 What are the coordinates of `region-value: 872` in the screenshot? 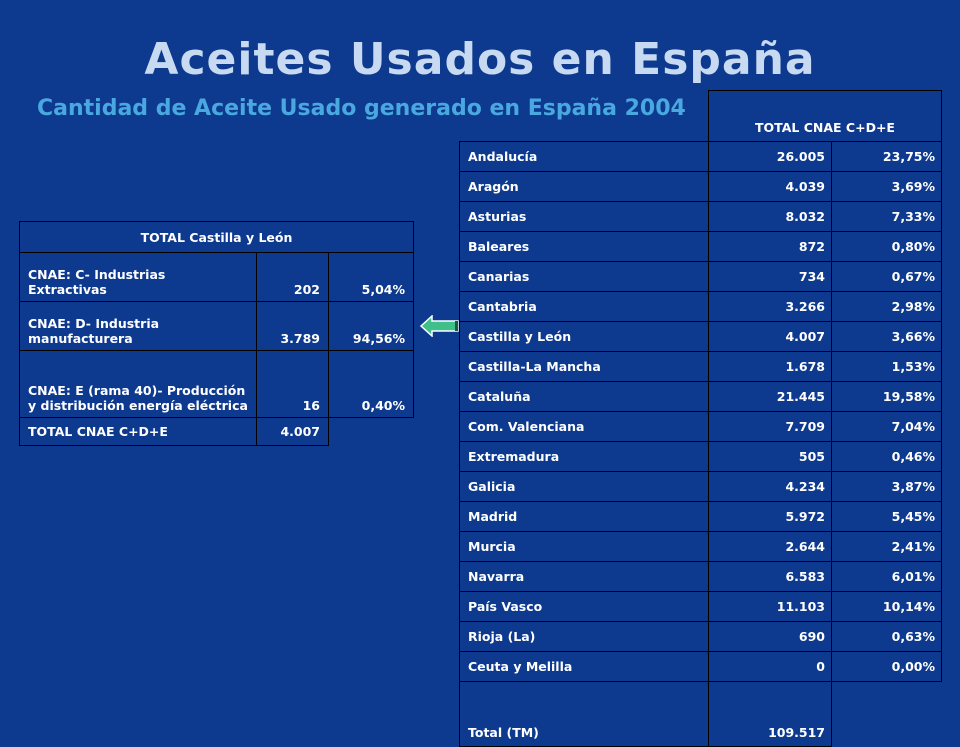 It's located at (770, 246).